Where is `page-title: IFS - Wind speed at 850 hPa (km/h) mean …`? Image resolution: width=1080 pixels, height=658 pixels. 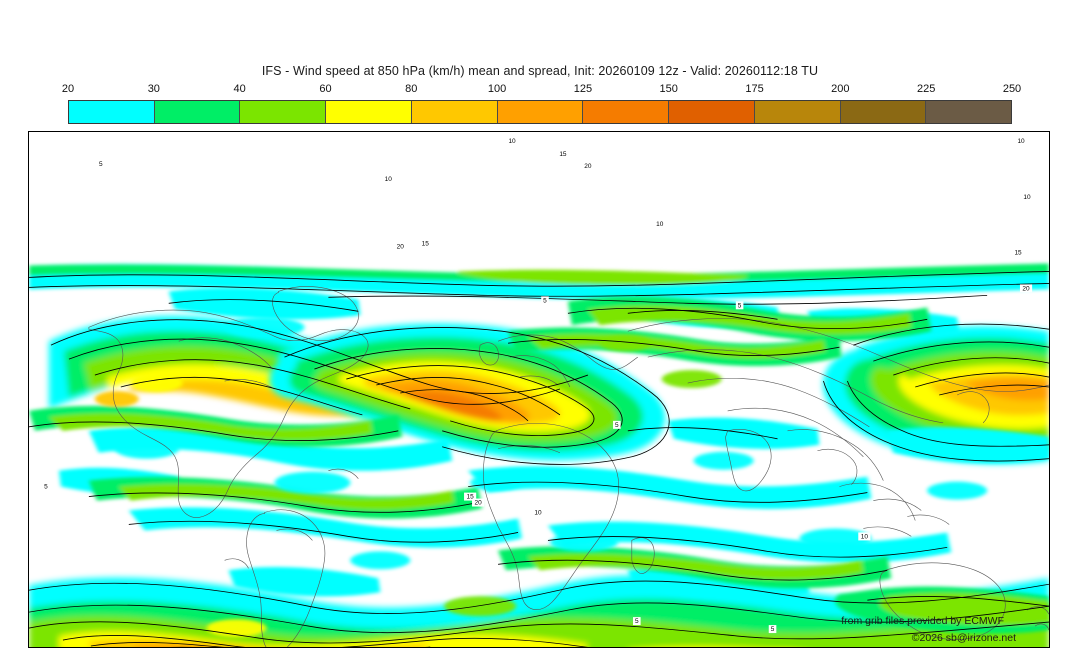 page-title: IFS - Wind speed at 850 hPa (km/h) mean … is located at coordinates (540, 71).